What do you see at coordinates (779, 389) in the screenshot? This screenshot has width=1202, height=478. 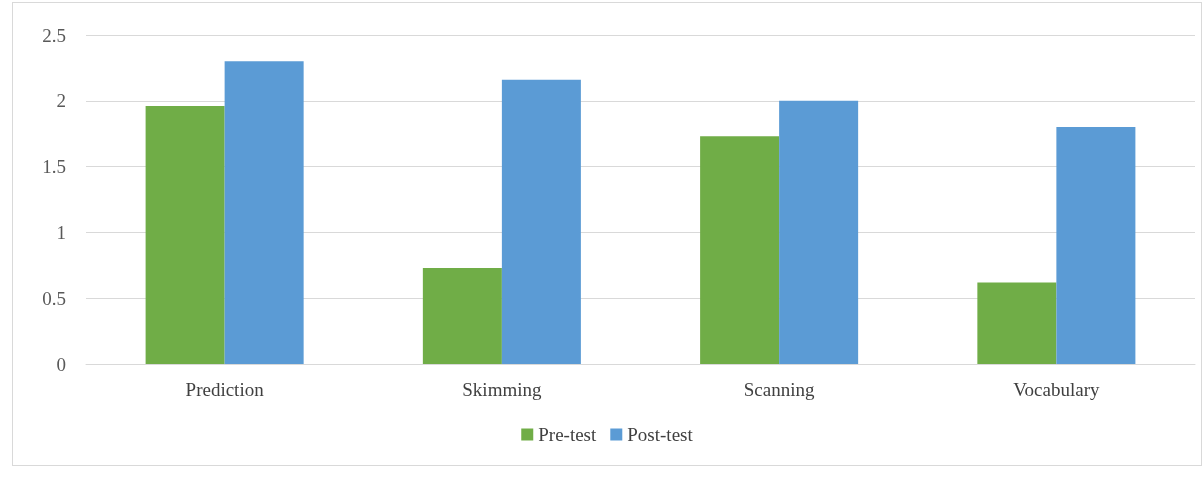 I see `x-tick-label: Scanning` at bounding box center [779, 389].